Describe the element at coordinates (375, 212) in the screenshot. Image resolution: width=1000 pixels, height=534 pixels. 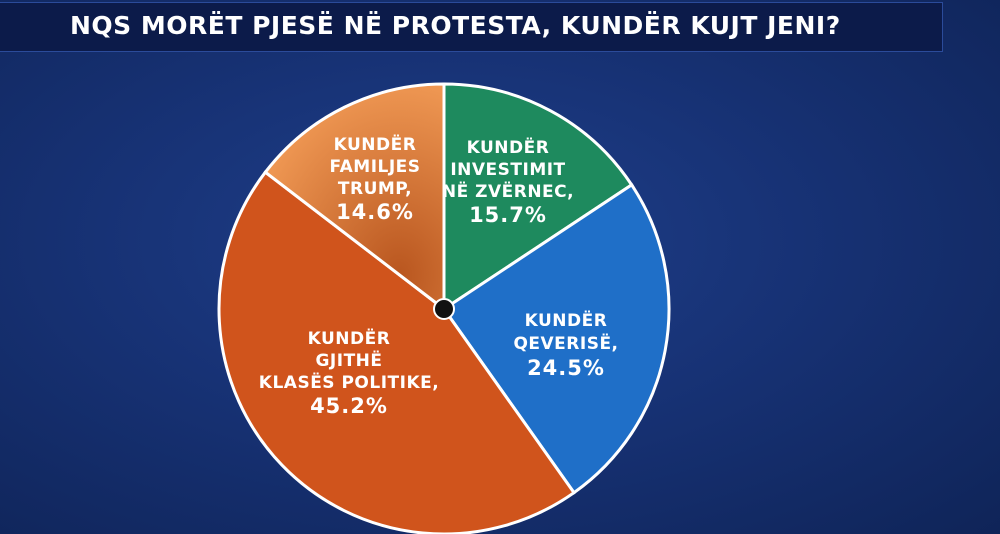
I see `slice-percent: 14.6%` at that location.